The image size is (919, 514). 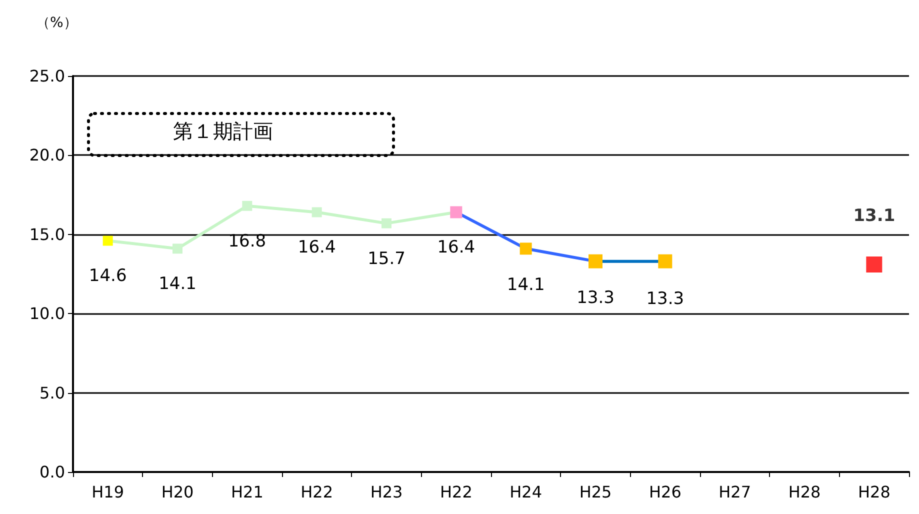 I want to click on y-axis-title: （%）, so click(x=57, y=23).